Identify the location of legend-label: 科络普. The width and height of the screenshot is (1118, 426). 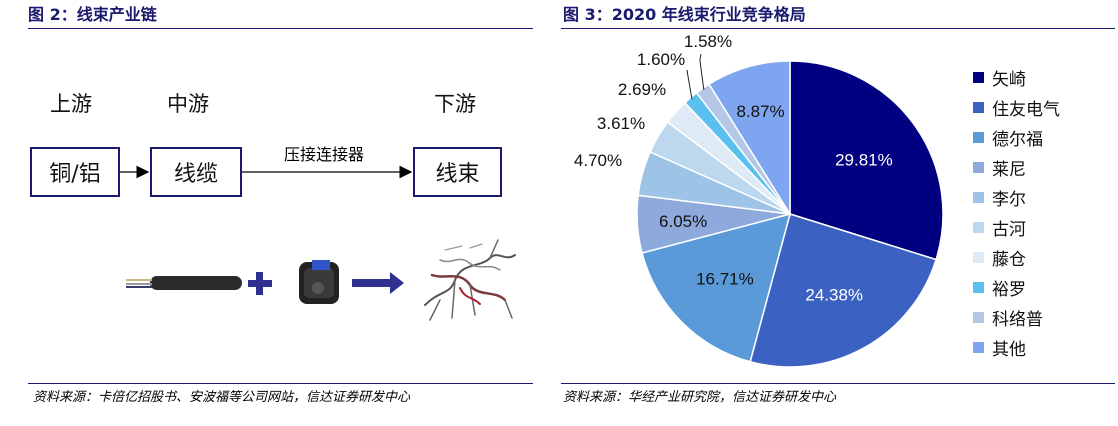
(1017, 319).